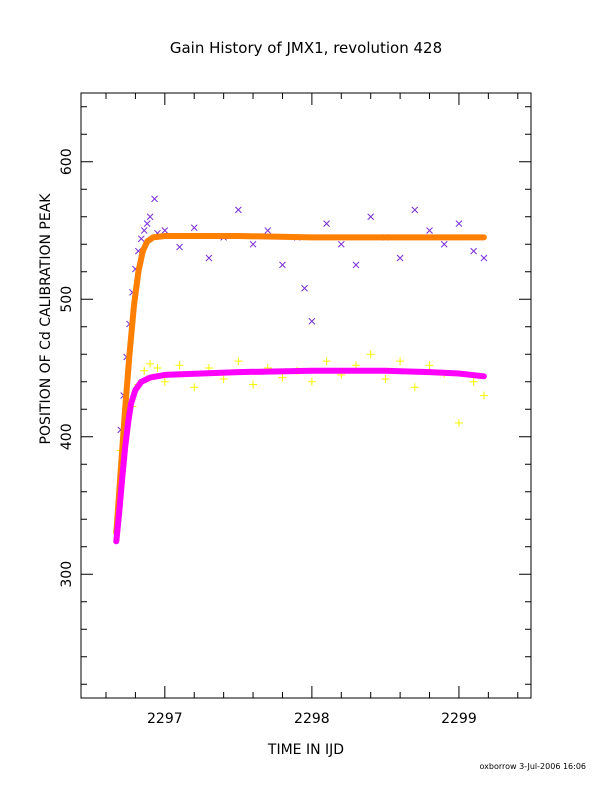 This screenshot has width=612, height=792. What do you see at coordinates (46, 319) in the screenshot?
I see `y-axis-label: POSITION OF Cd CALIBRATION PEAK` at bounding box center [46, 319].